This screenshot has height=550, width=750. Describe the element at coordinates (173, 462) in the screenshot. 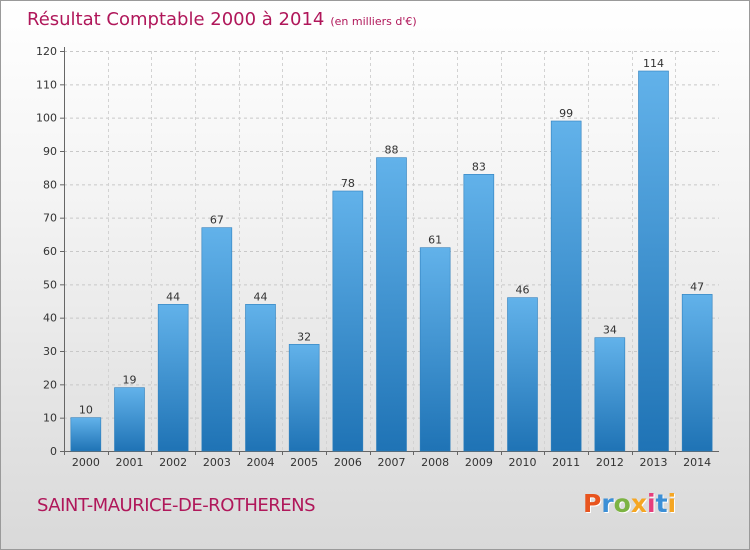

I see `x-tick-label-2002: 2002` at that location.